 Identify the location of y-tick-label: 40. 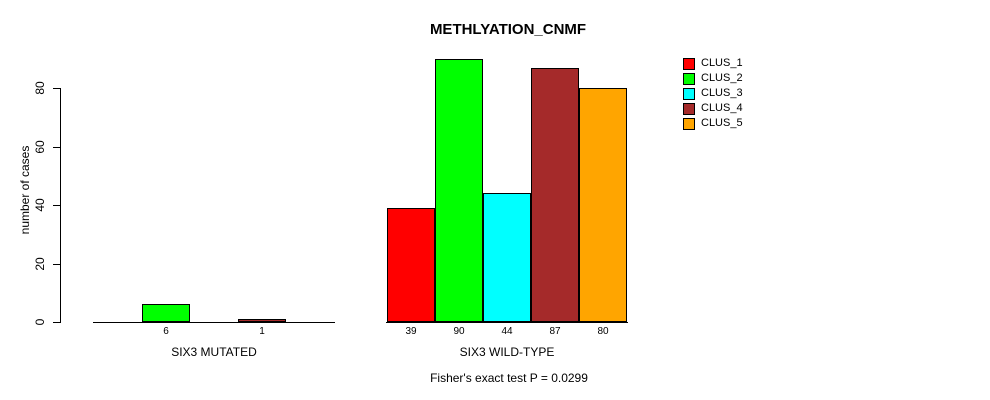
(40, 205).